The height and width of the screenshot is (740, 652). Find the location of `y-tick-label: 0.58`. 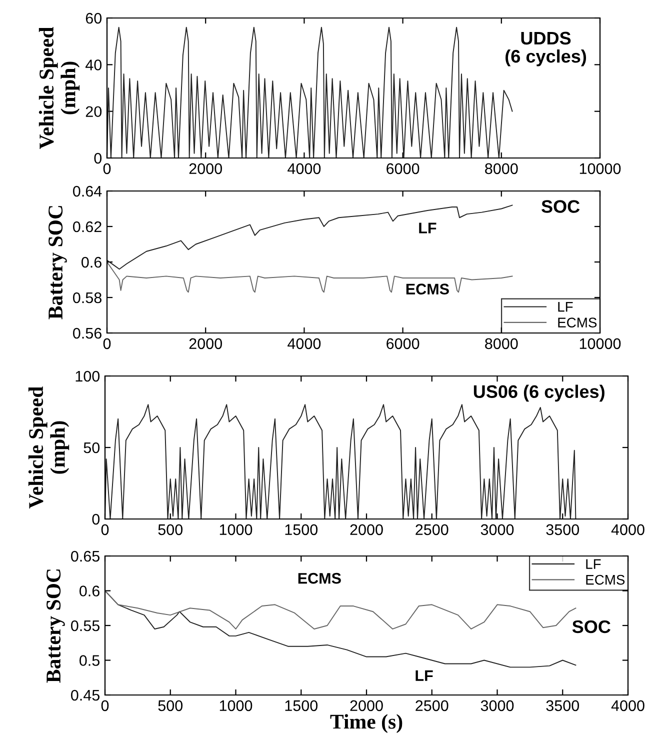

y-tick-label: 0.58 is located at coordinates (87, 298).